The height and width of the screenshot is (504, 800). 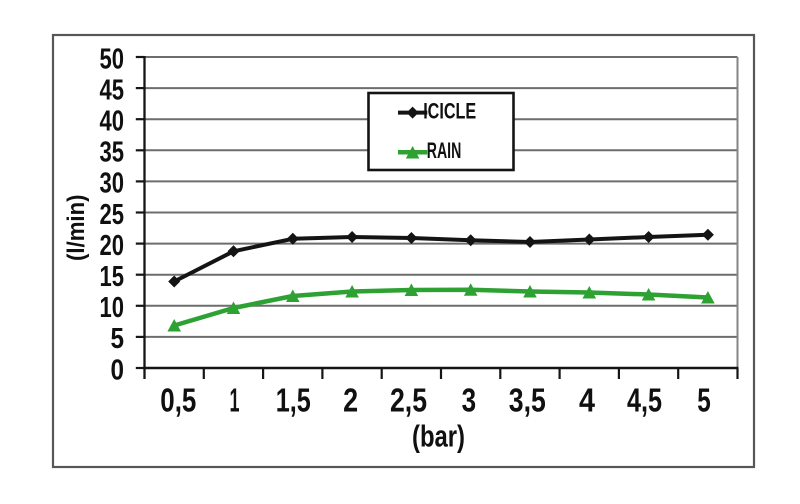 What do you see at coordinates (293, 399) in the screenshot?
I see `svg-text: 1,5` at bounding box center [293, 399].